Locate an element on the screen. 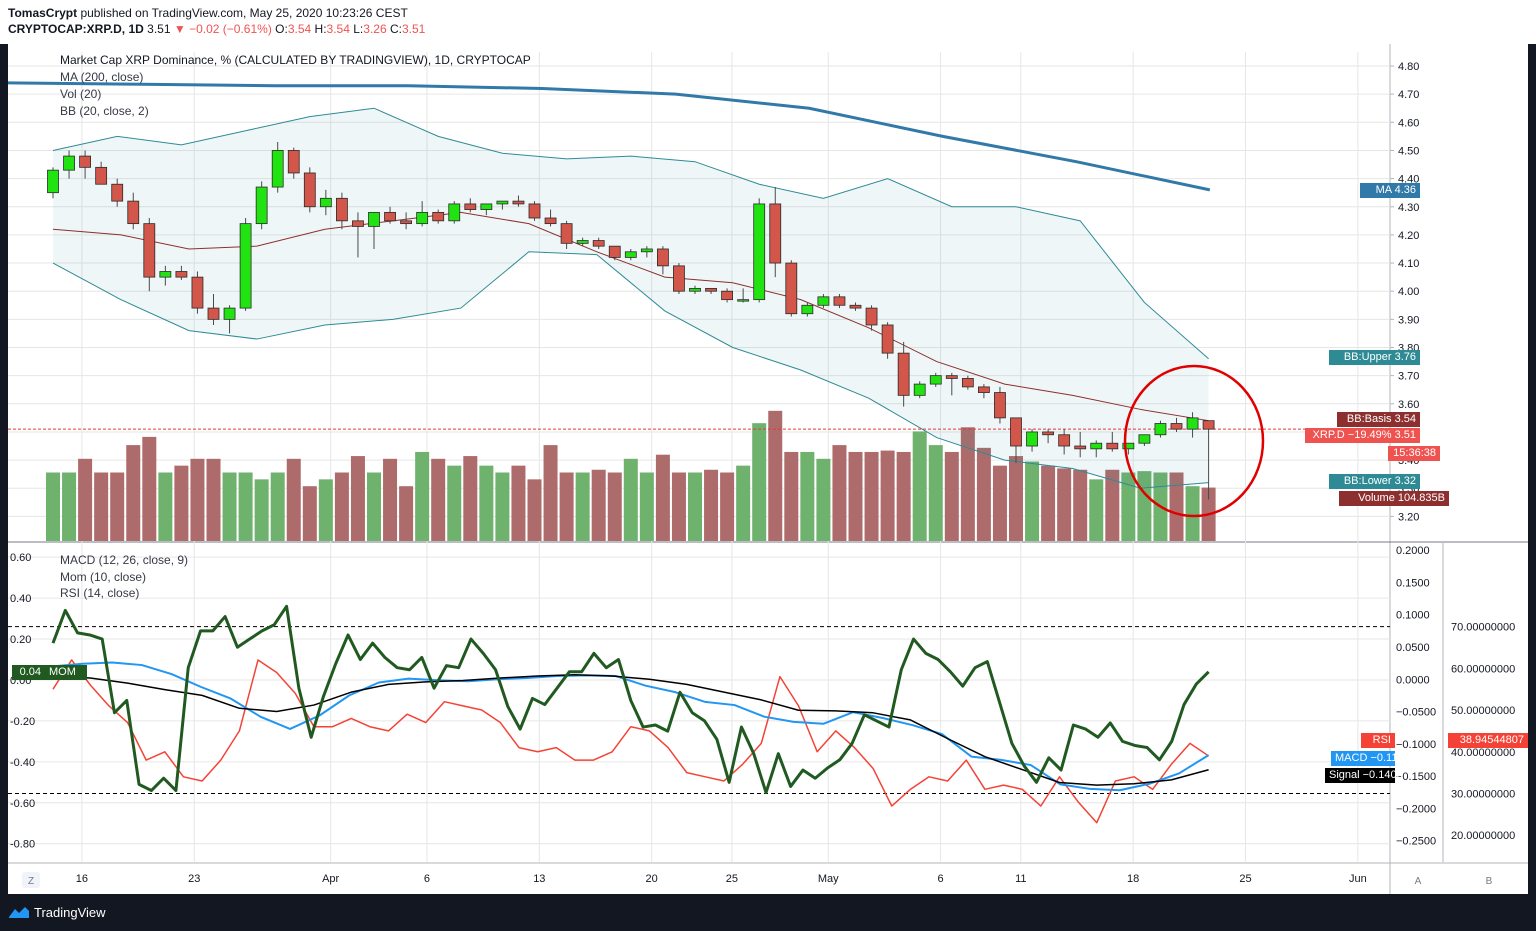 Image resolution: width=1536 pixels, height=931 pixels. z-button-label: Z is located at coordinates (31, 881).